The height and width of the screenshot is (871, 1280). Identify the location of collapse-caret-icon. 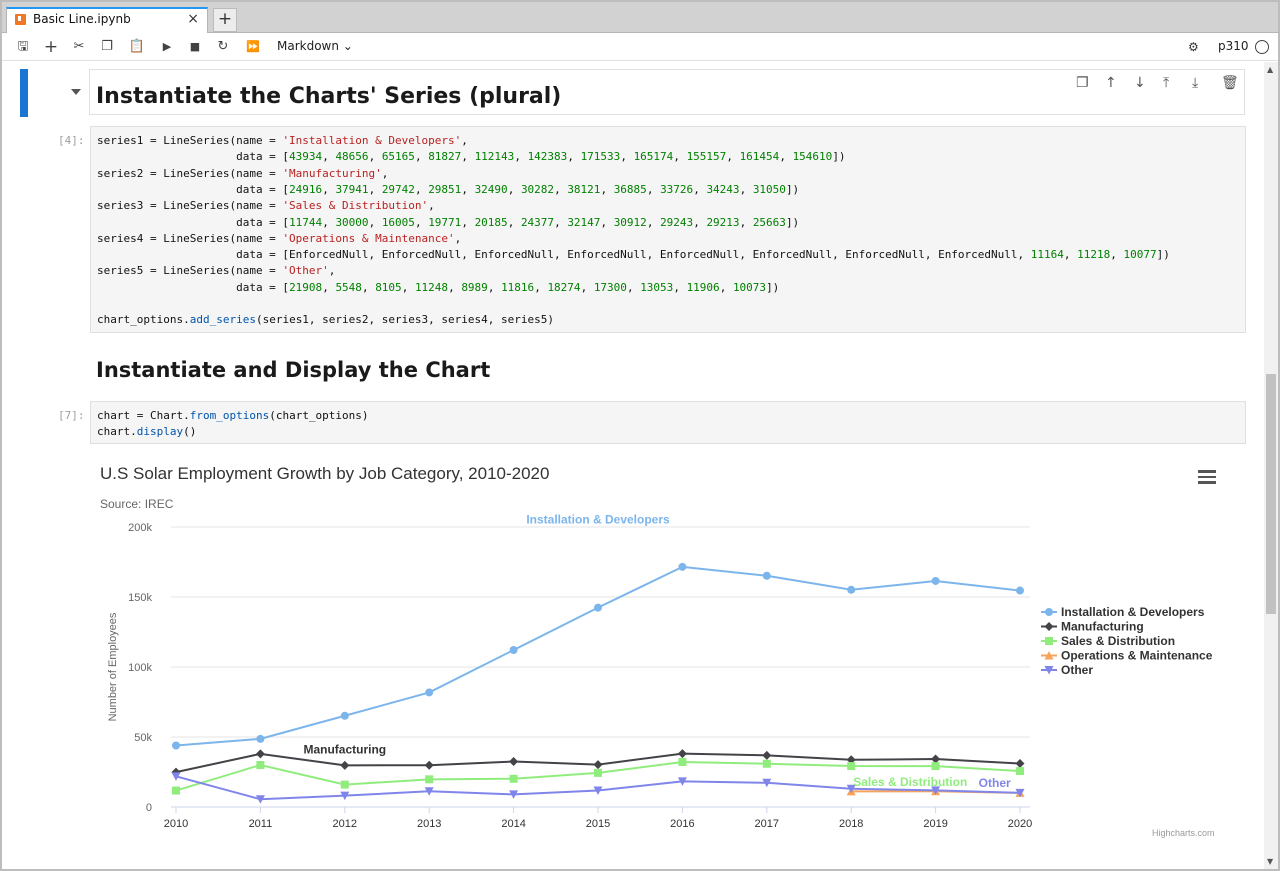
(76, 92).